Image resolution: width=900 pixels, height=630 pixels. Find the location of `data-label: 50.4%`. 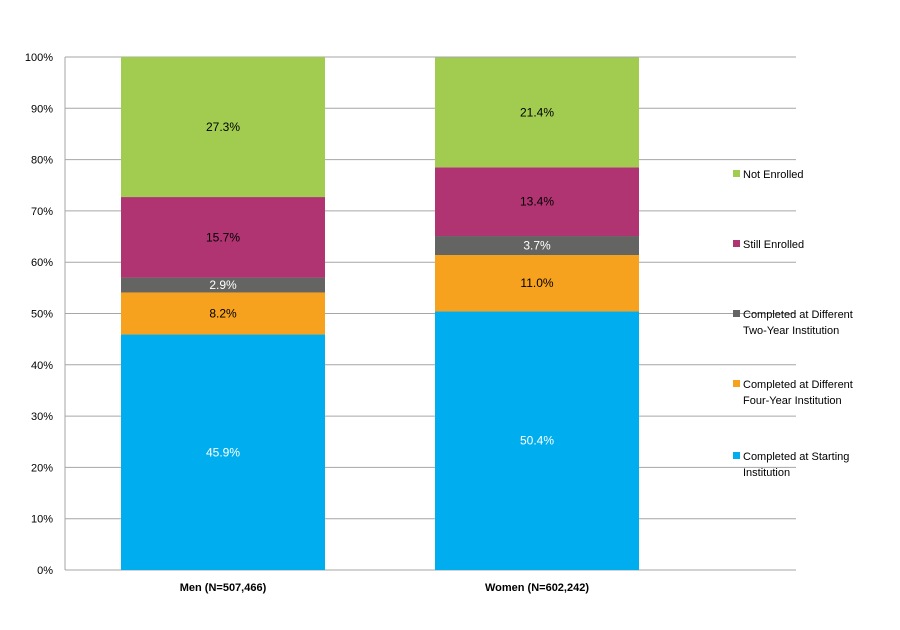

data-label: 50.4% is located at coordinates (537, 441).